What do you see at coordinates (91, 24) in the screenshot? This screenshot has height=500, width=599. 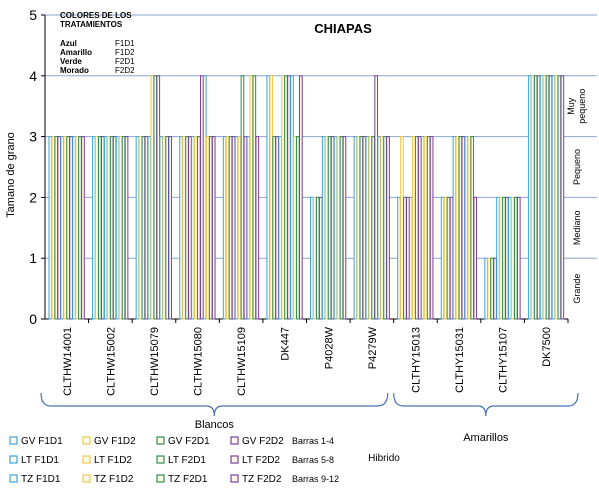 I see `color-note-title: TRATAMIENTOS` at bounding box center [91, 24].